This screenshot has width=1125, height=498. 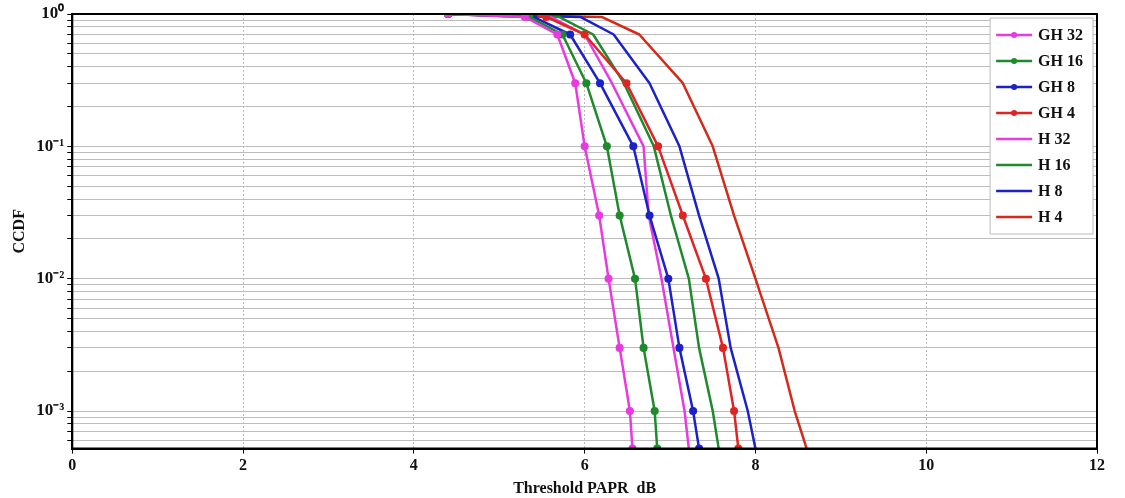 What do you see at coordinates (1050, 217) in the screenshot?
I see `legend-label: H 4` at bounding box center [1050, 217].